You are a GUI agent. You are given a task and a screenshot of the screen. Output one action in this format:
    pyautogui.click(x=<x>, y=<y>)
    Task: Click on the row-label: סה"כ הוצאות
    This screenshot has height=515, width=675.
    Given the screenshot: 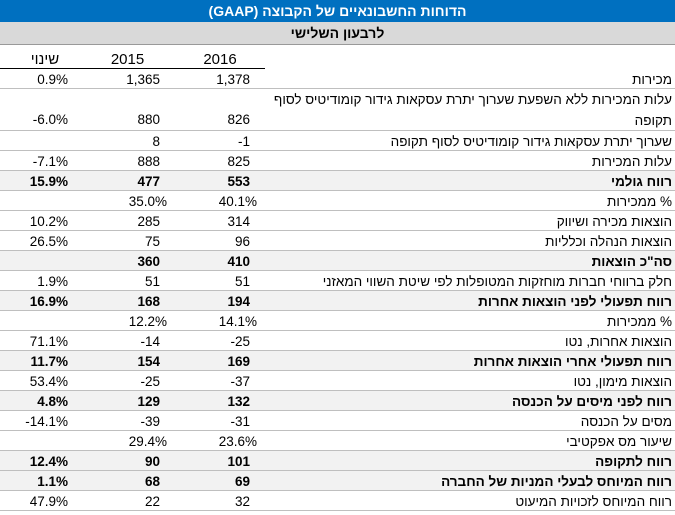 What is the action you would take?
    pyautogui.click(x=631, y=261)
    